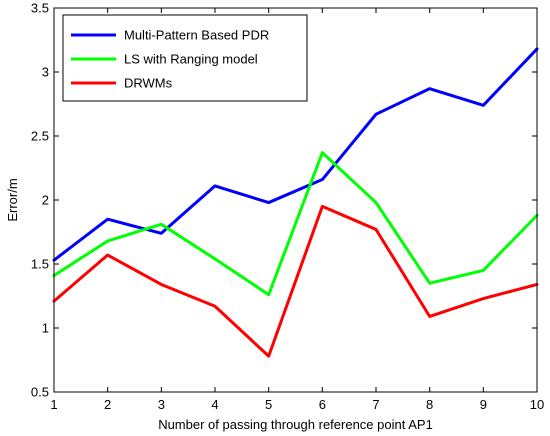 The width and height of the screenshot is (550, 436). What do you see at coordinates (40, 136) in the screenshot?
I see `y-tick-label: 2.5` at bounding box center [40, 136].